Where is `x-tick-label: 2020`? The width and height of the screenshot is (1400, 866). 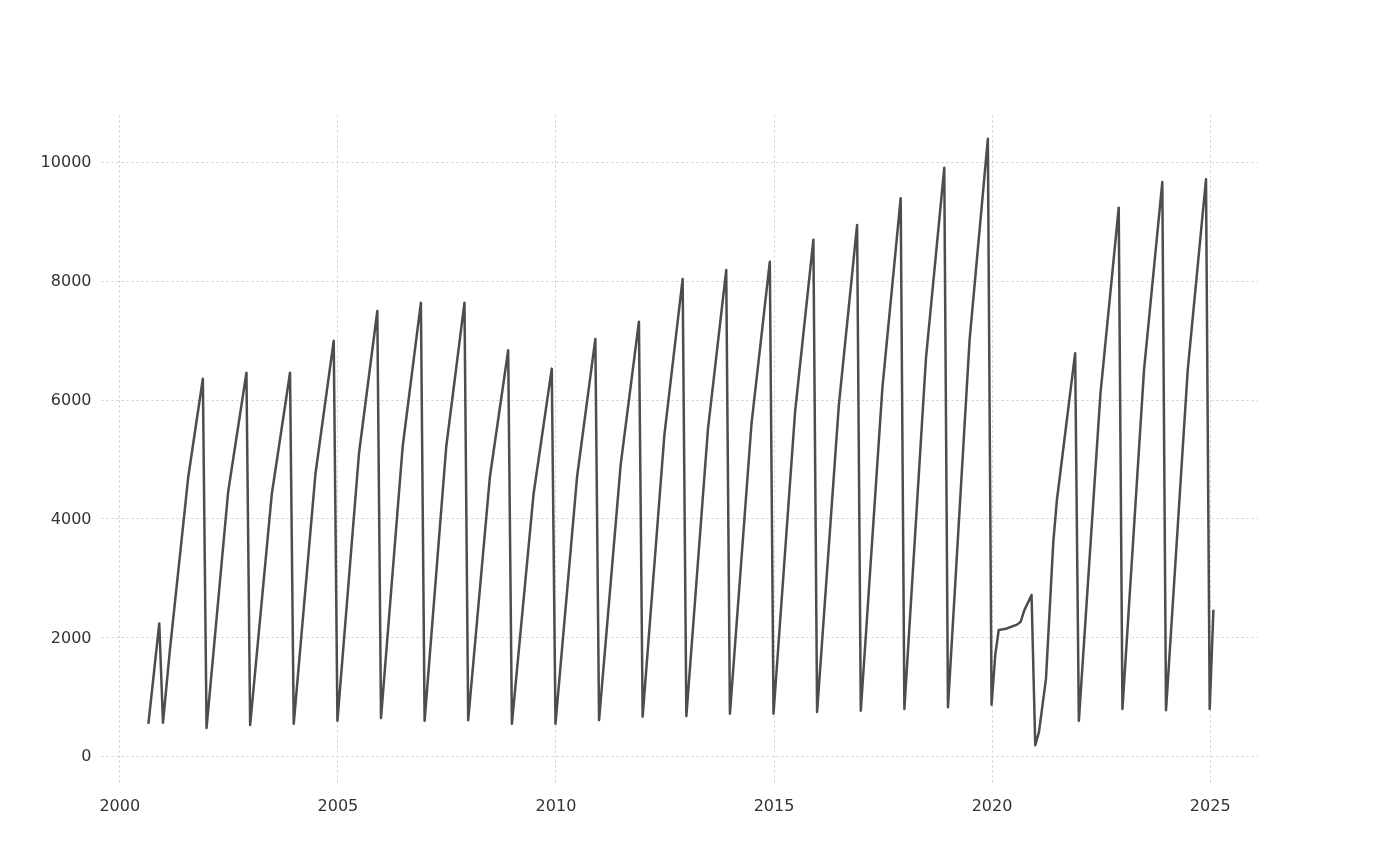 x-tick-label: 2020 is located at coordinates (992, 805).